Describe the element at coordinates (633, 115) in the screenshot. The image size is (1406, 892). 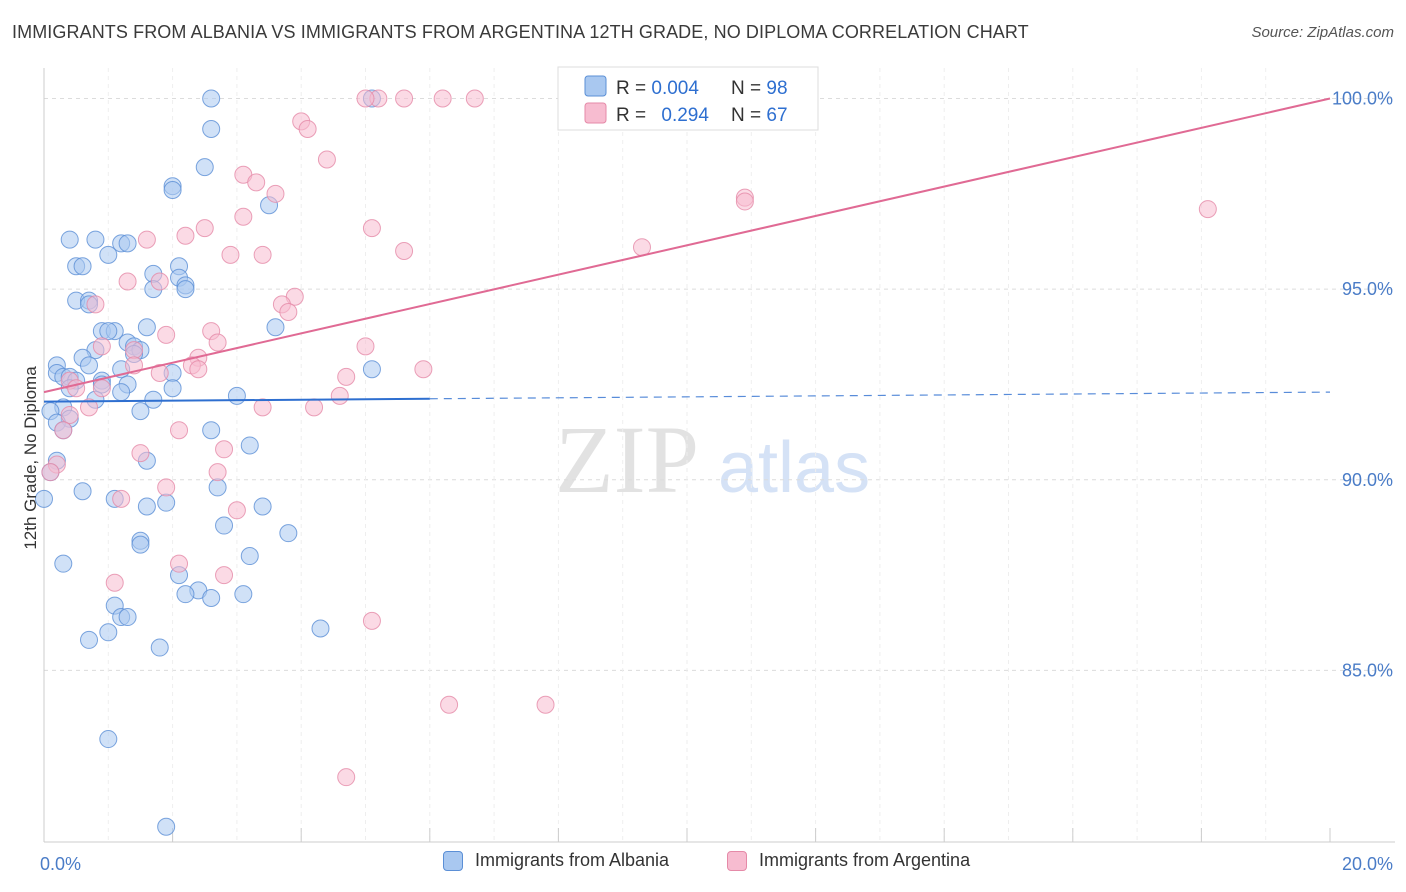
I see `legend-argentina-r-label: R =` at that location.